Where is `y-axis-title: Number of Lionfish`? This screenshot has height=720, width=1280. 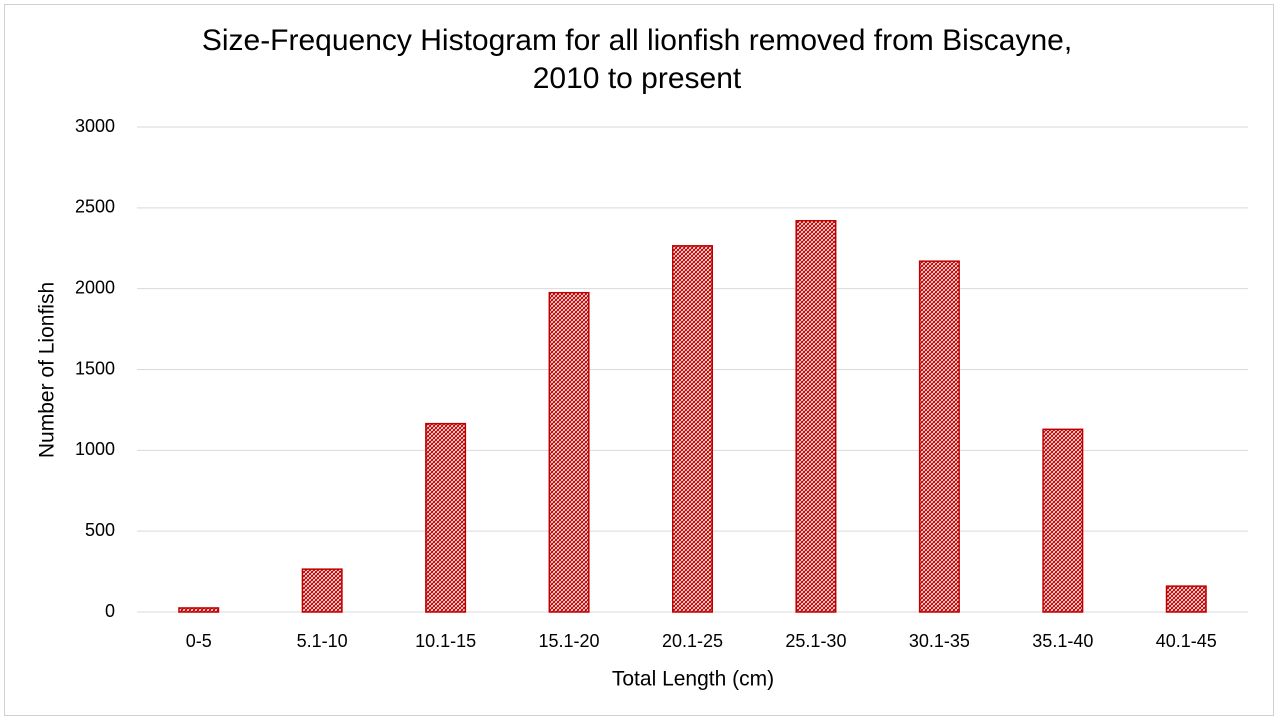
y-axis-title: Number of Lionfish is located at coordinates (47, 370).